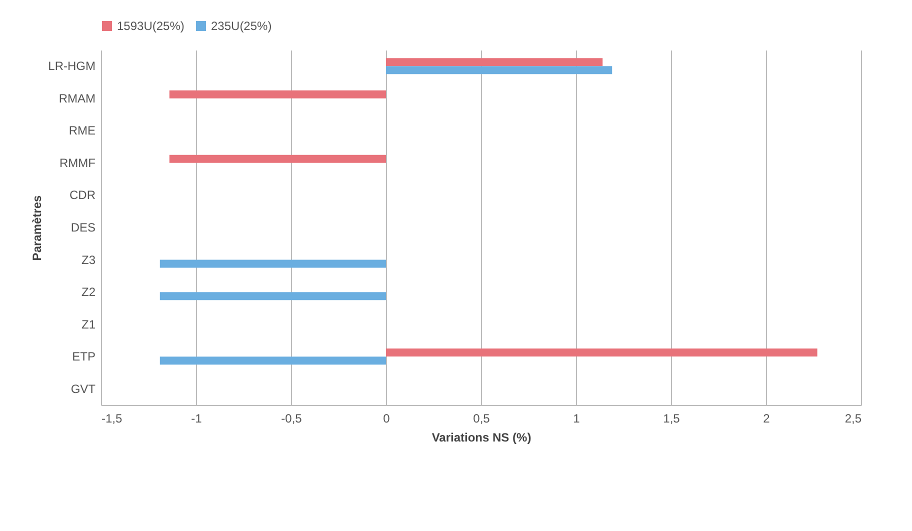  I want to click on y-tick-label: LR-HGM, so click(72, 66).